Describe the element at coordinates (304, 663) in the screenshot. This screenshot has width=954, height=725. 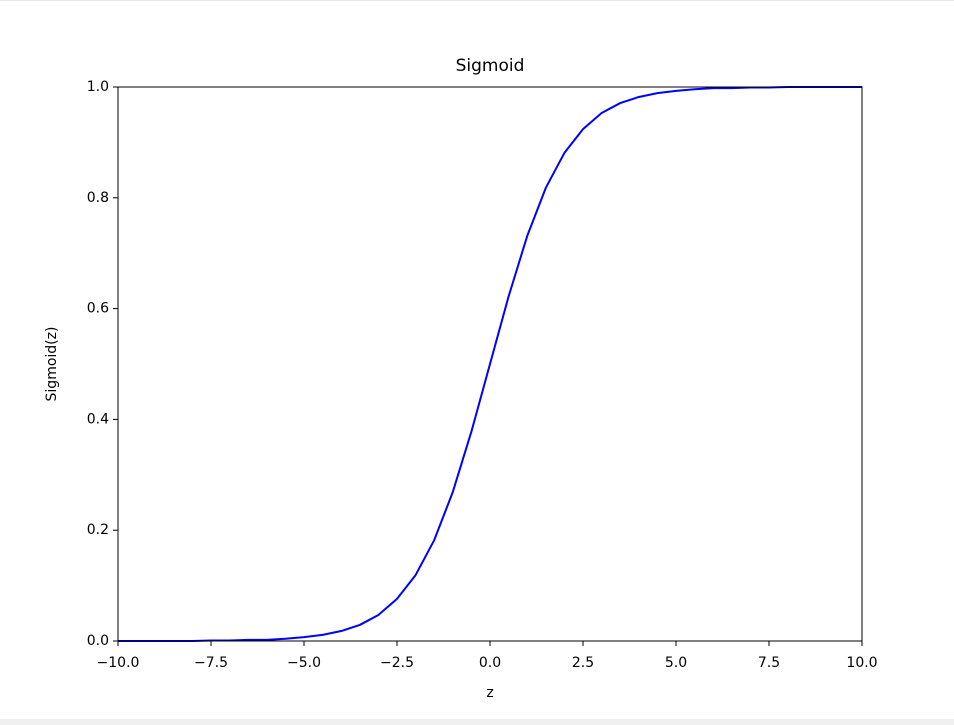
I see `x-tick-label: −5.0` at that location.